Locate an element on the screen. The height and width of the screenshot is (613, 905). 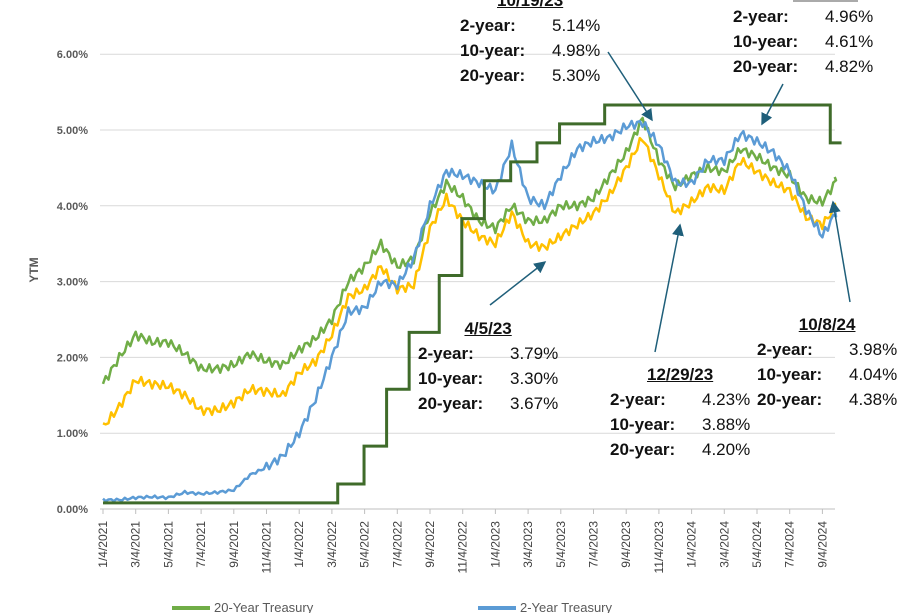
annotation-date: 4/5/23 is located at coordinates (488, 328).